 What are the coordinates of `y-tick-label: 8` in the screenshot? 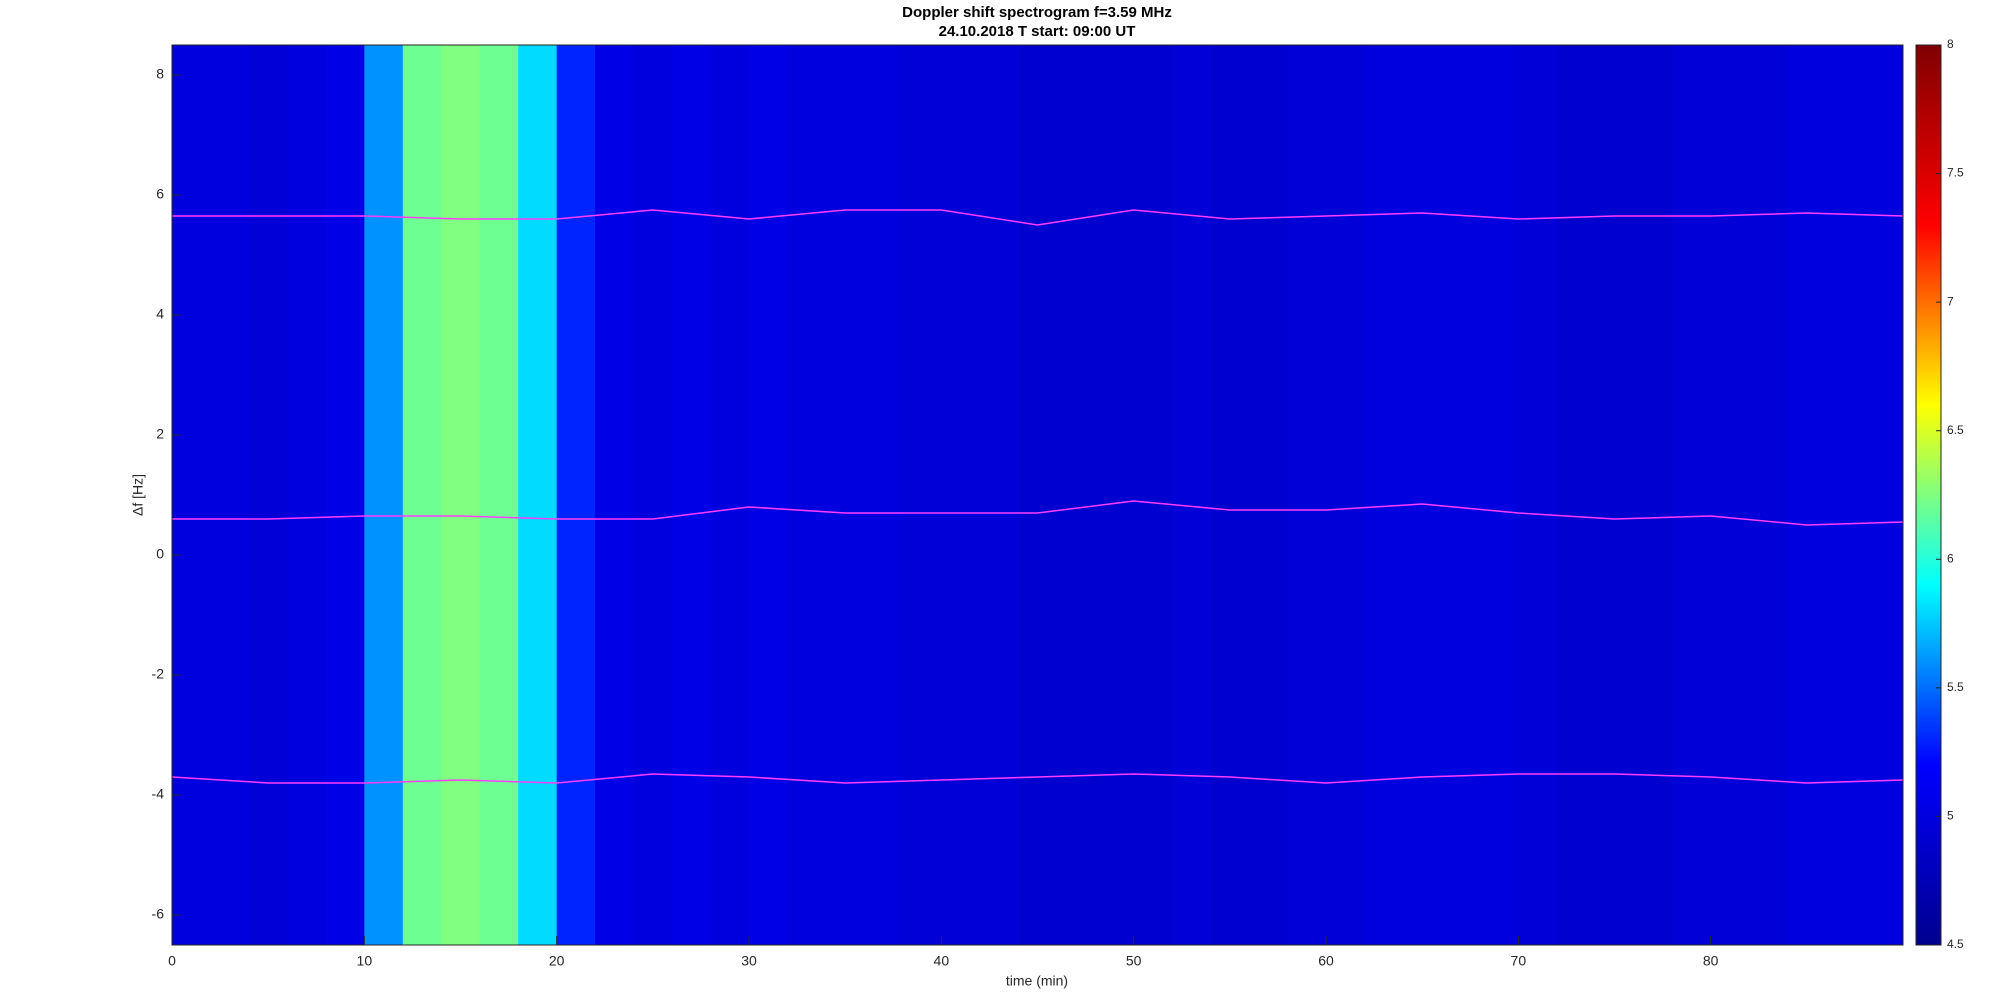 It's located at (160, 74).